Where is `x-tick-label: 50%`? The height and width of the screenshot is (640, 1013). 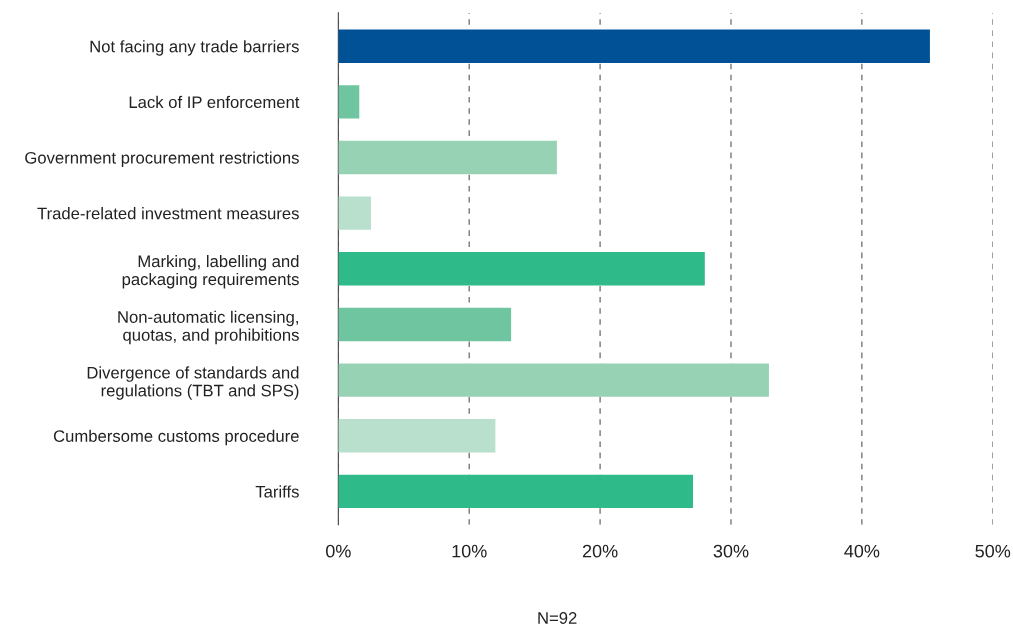 x-tick-label: 50% is located at coordinates (993, 551).